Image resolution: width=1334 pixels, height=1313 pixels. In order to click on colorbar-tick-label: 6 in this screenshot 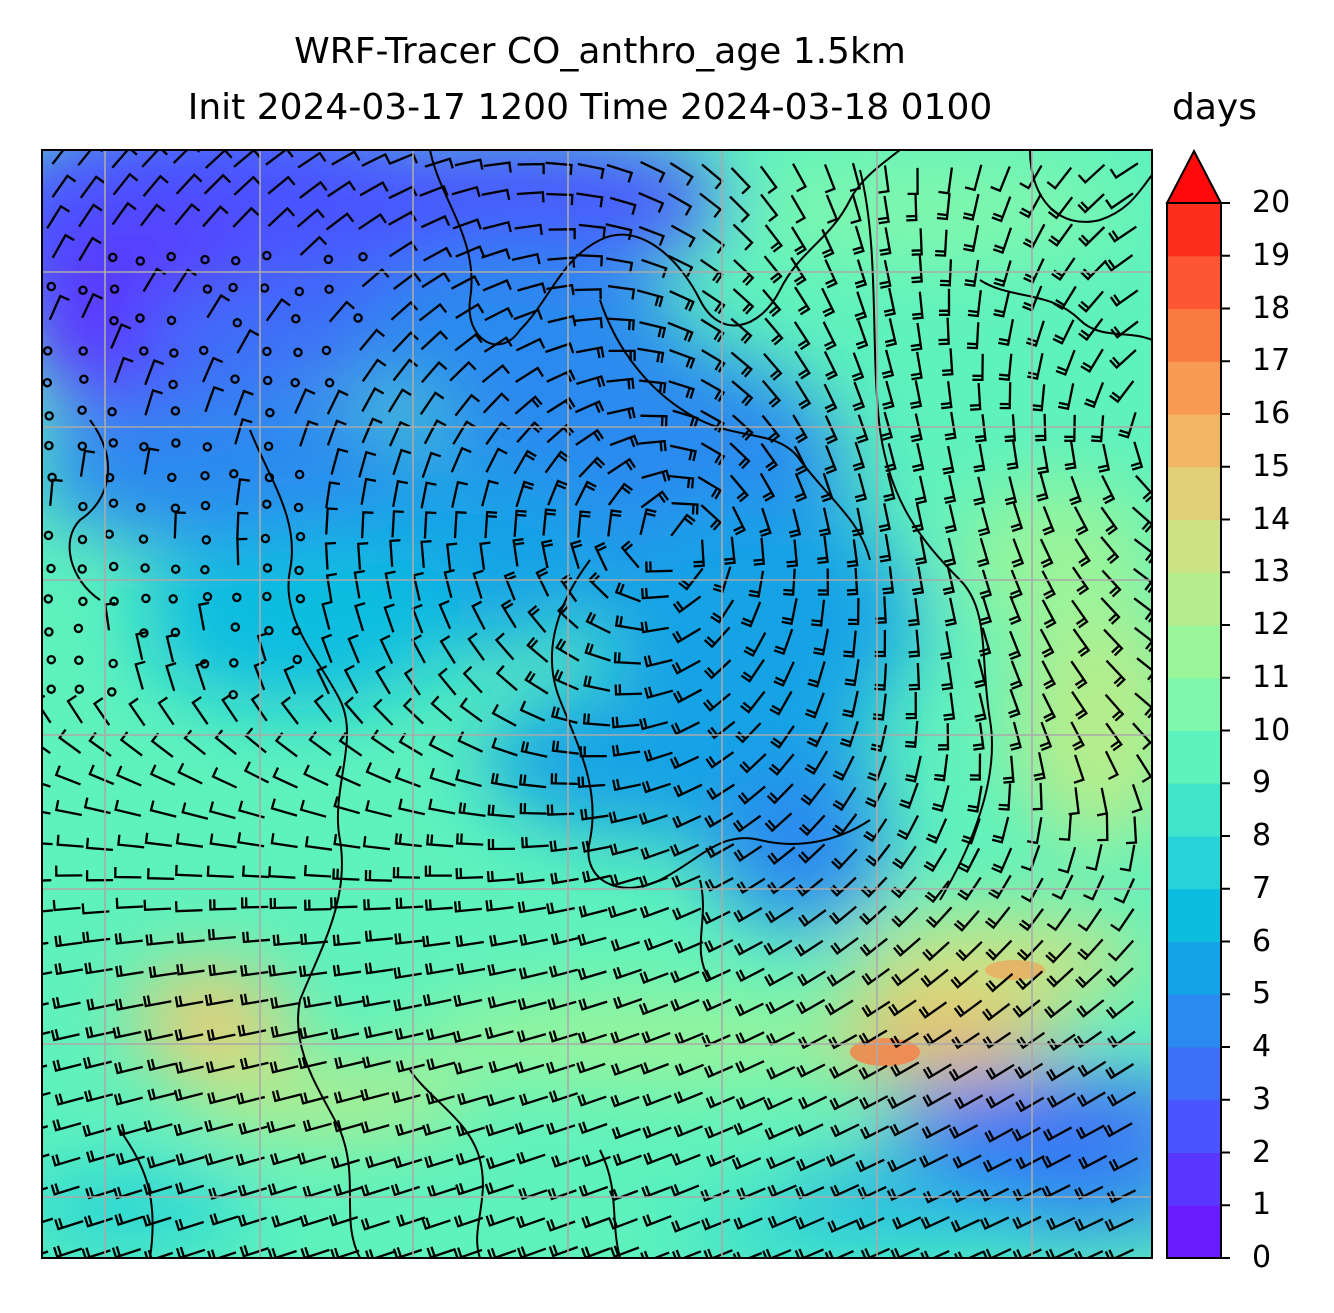, I will do `click(1262, 941)`.